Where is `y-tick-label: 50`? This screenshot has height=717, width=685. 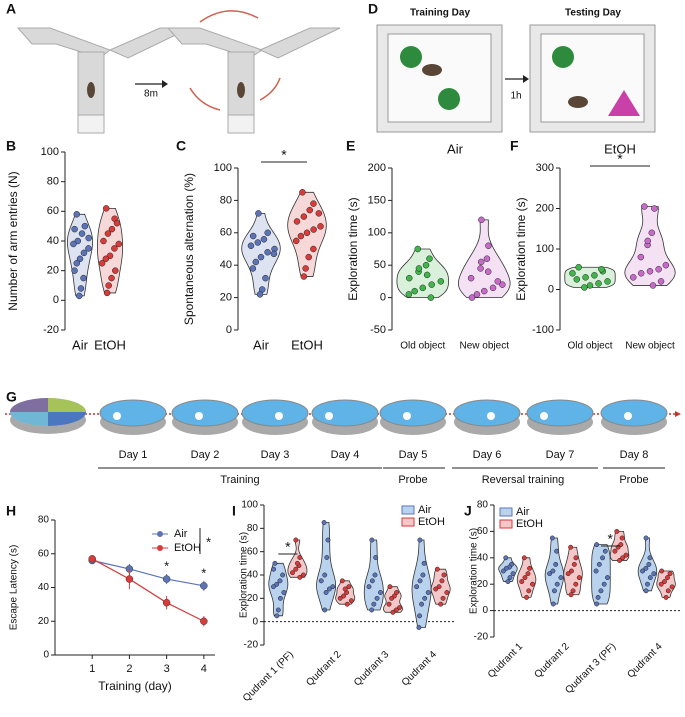 y-tick-label: 50 is located at coordinates (380, 265).